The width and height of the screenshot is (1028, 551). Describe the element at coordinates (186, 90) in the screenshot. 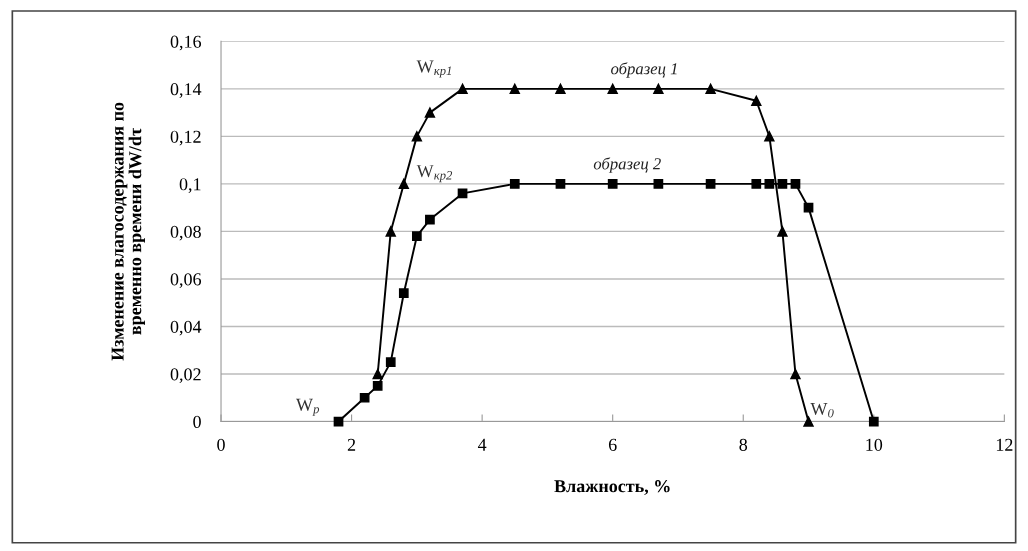

I see `y-tick-label: 0,14` at that location.